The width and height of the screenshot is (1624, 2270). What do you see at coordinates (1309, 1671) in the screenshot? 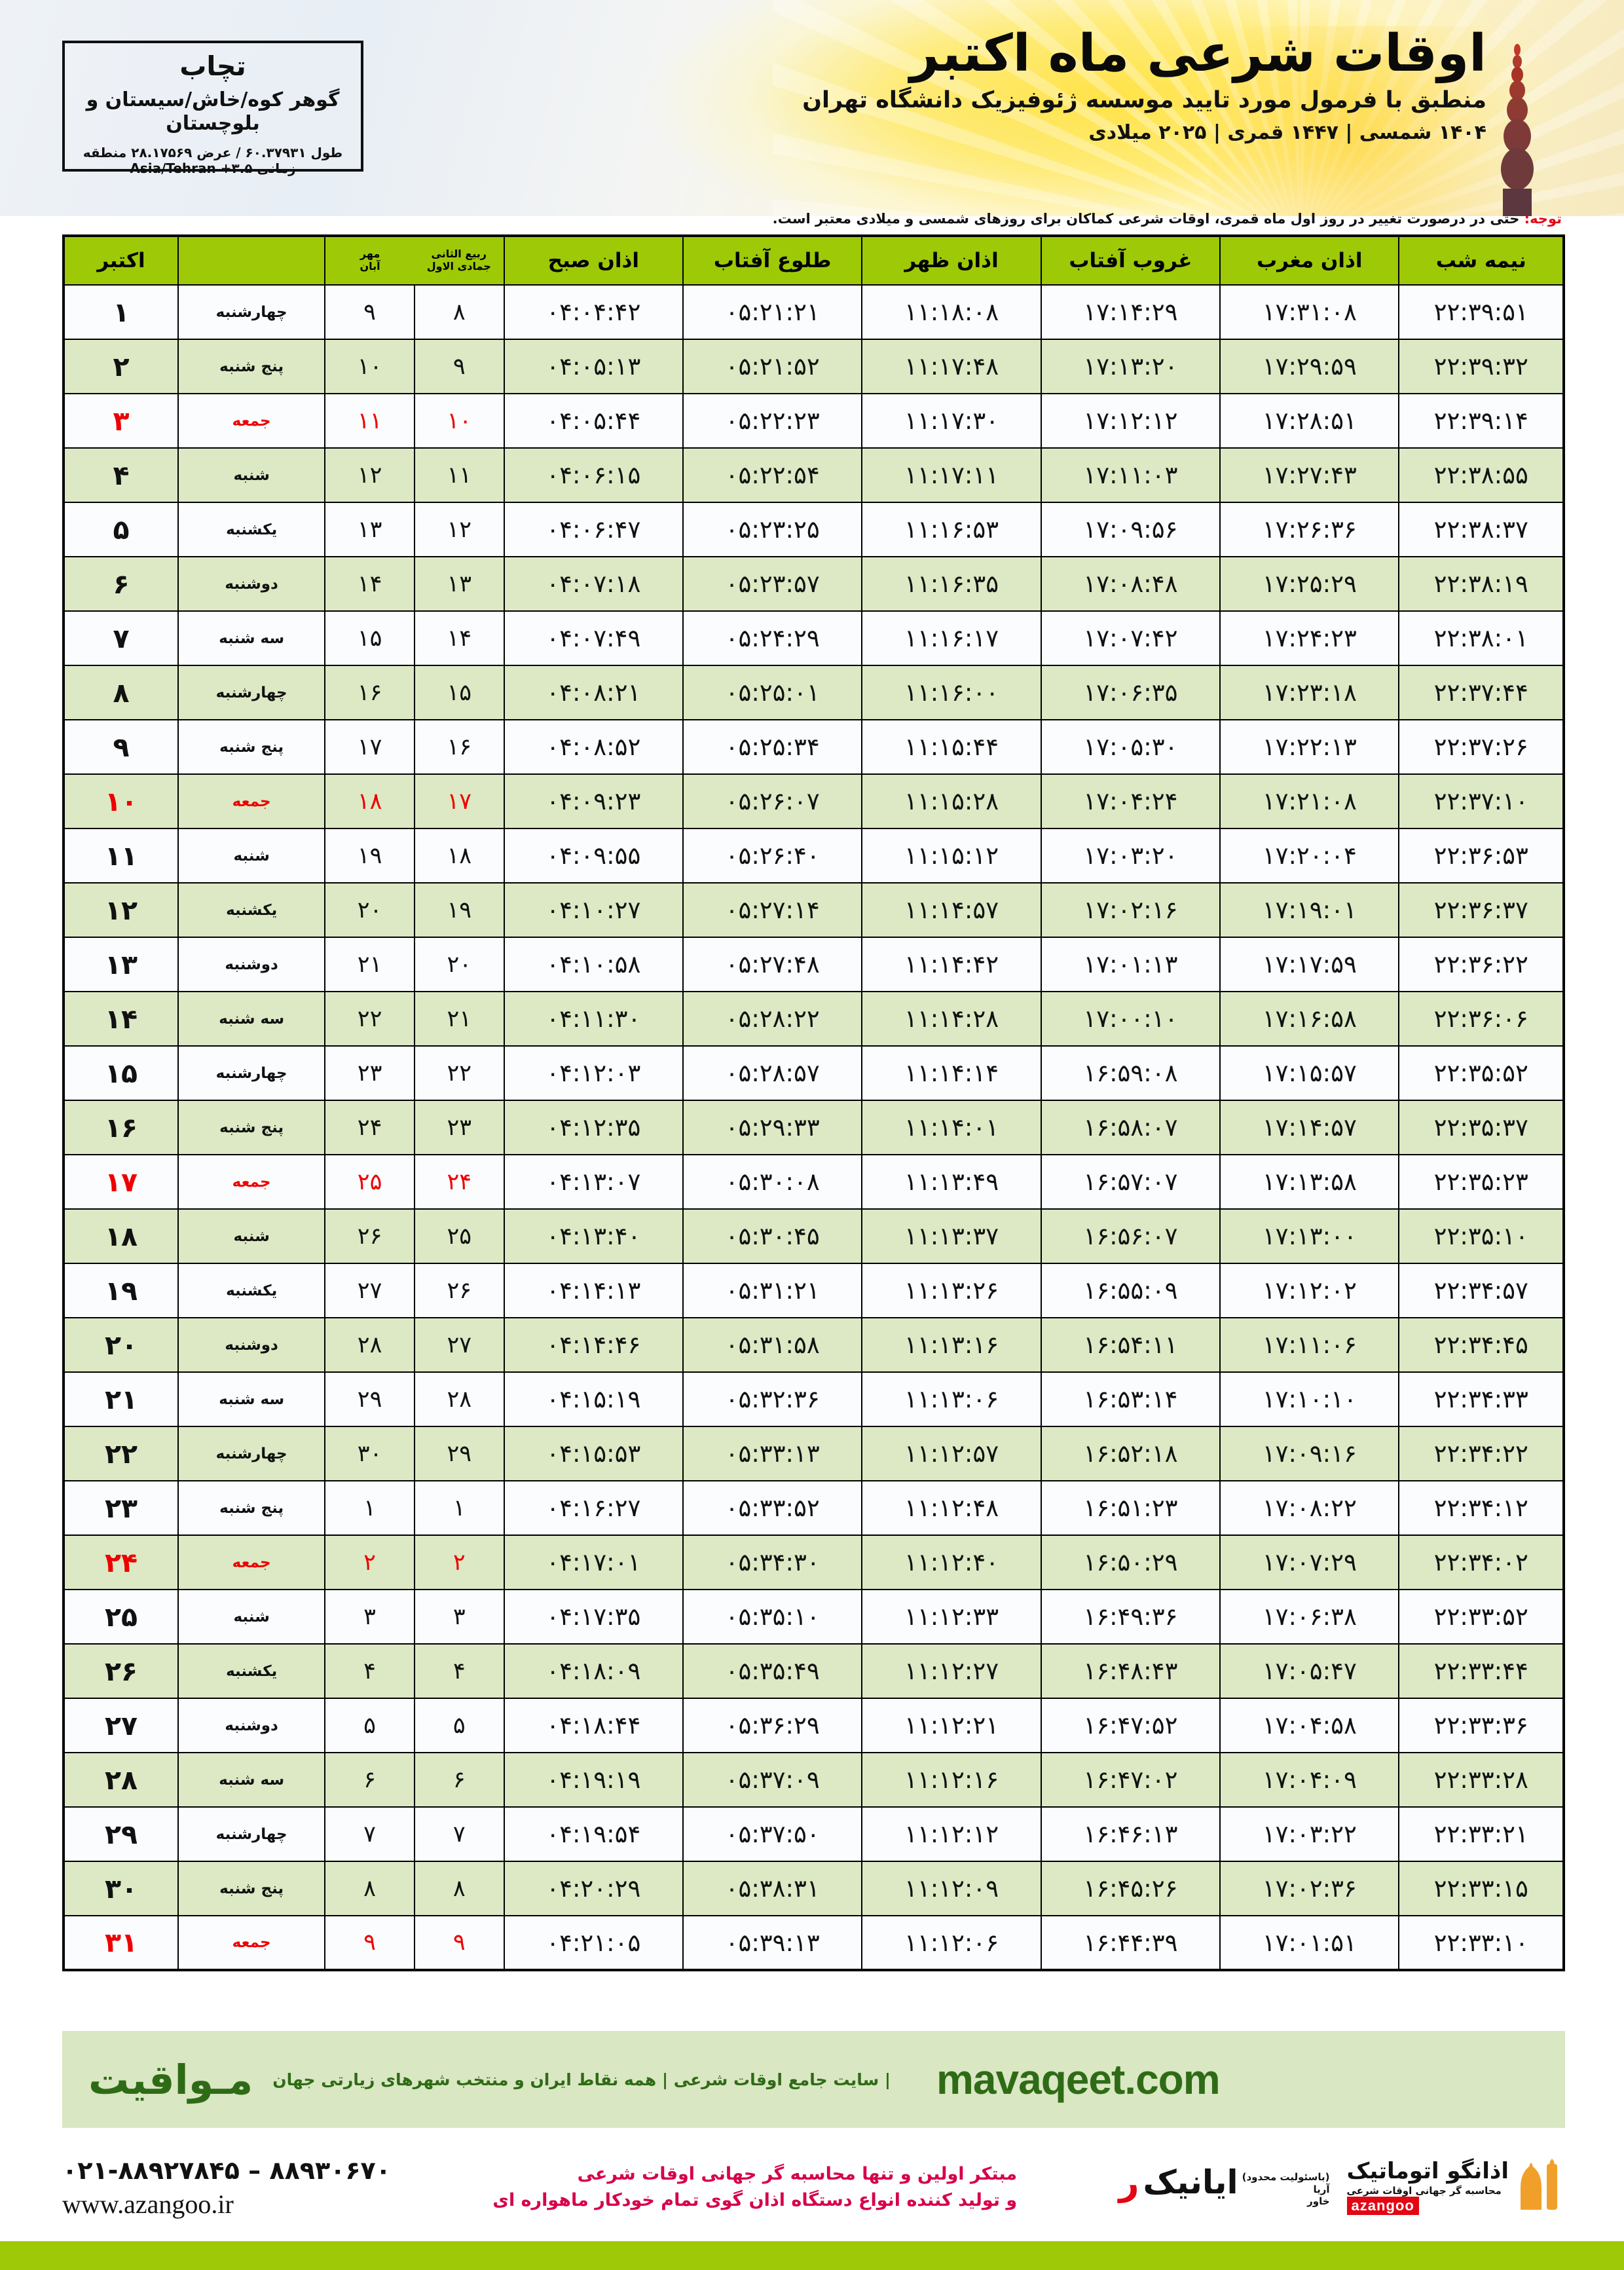
I see `cell-maghrib: ۱۷:۰۵:۴۷` at bounding box center [1309, 1671].